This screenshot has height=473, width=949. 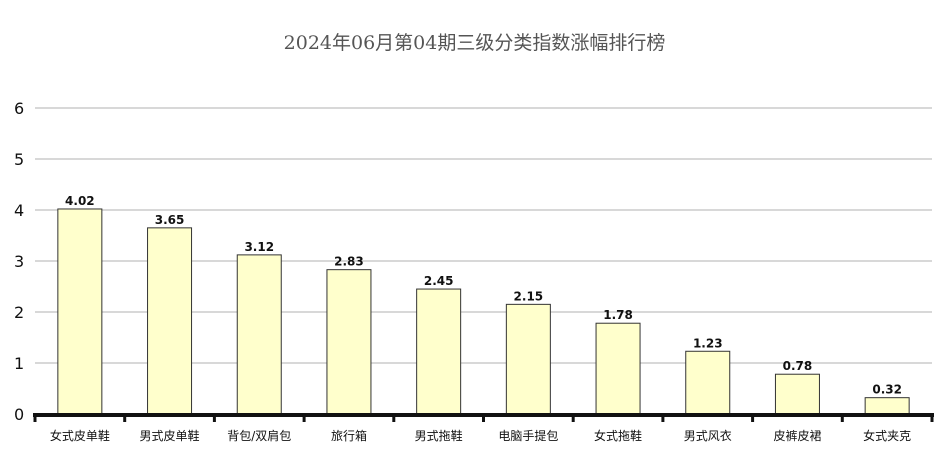 I want to click on data-label: 4.02, so click(x=80, y=201).